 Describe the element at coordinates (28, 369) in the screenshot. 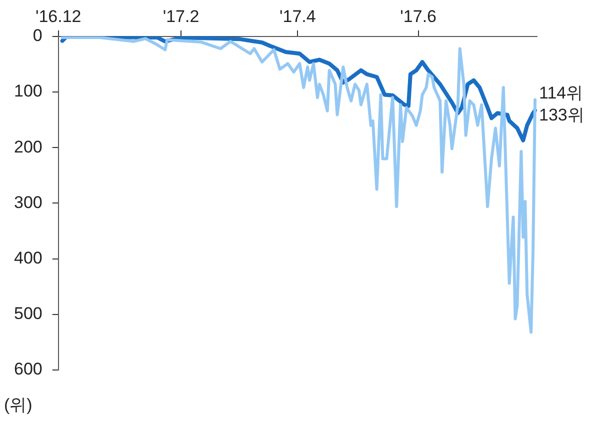

I see `y-tick-label: 600` at that location.